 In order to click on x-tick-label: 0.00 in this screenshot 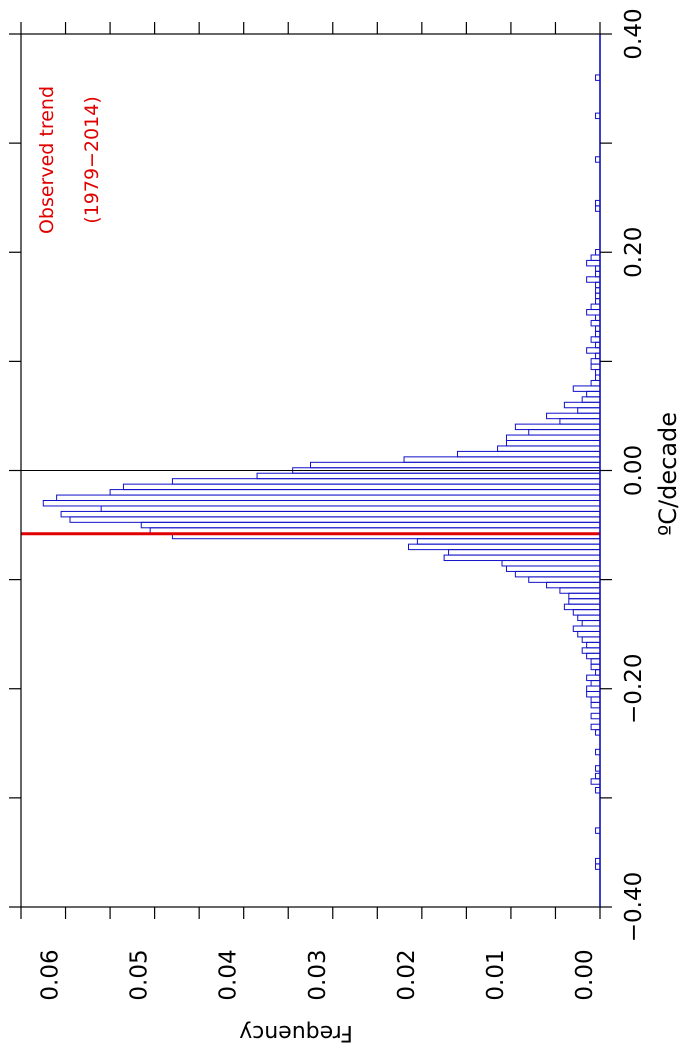, I will do `click(634, 470)`.